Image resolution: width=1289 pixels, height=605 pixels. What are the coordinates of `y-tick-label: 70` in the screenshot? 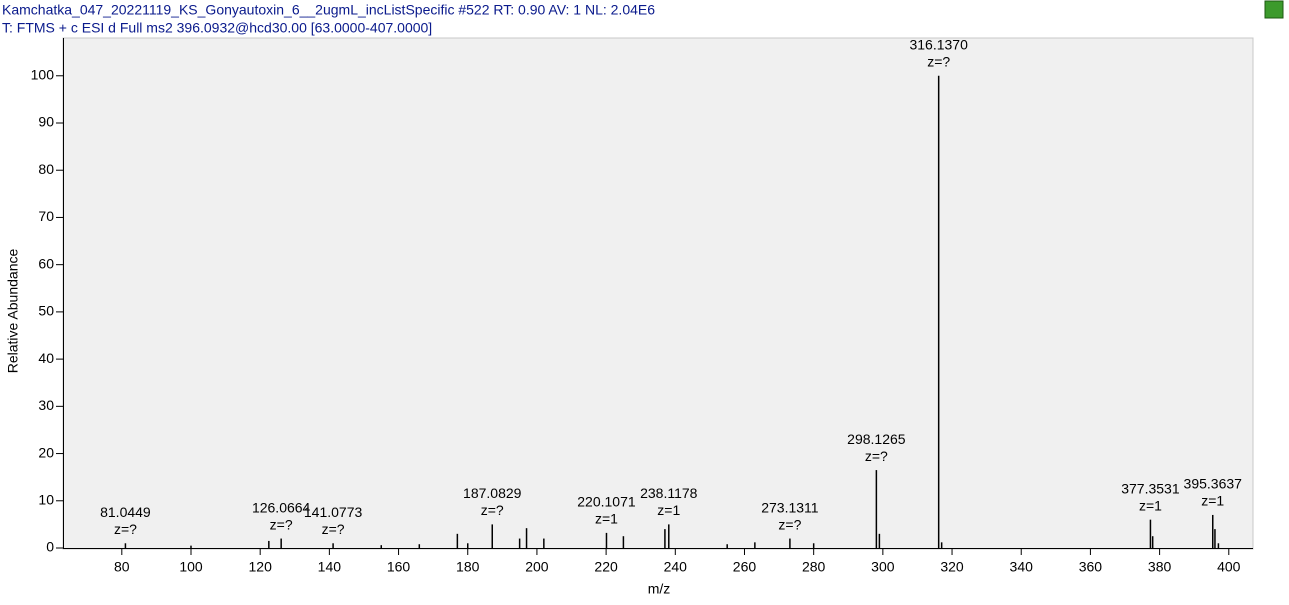 It's located at (46, 216).